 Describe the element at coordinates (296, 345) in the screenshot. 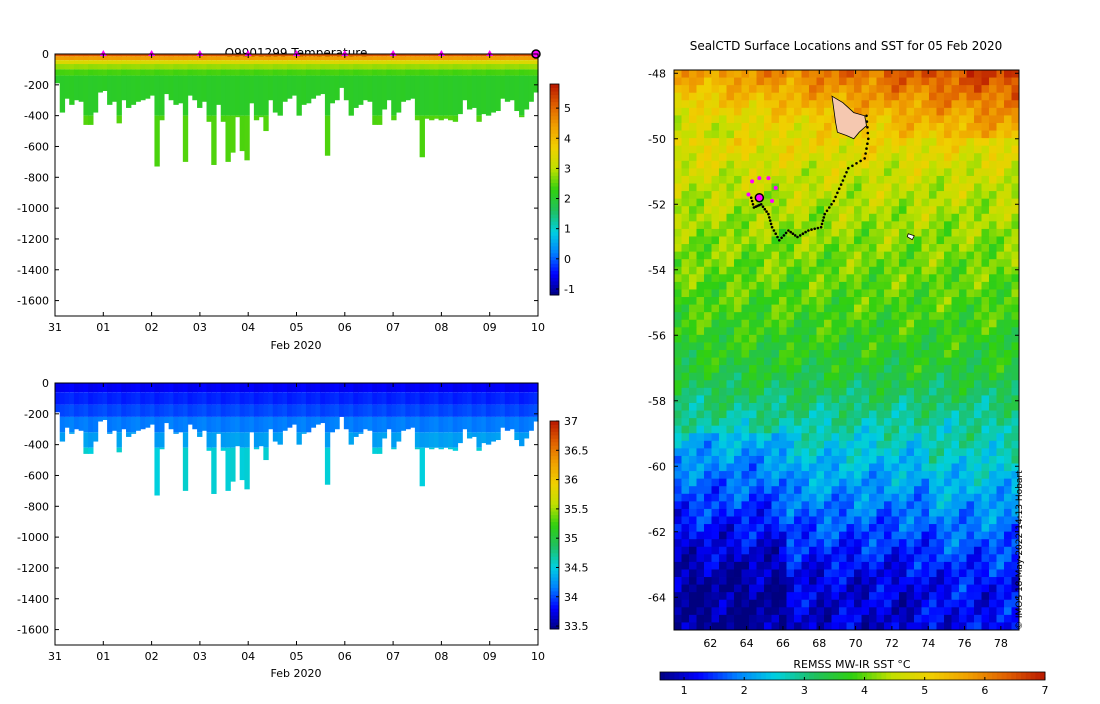

I see `temperature-xlabel: Feb 2020` at that location.